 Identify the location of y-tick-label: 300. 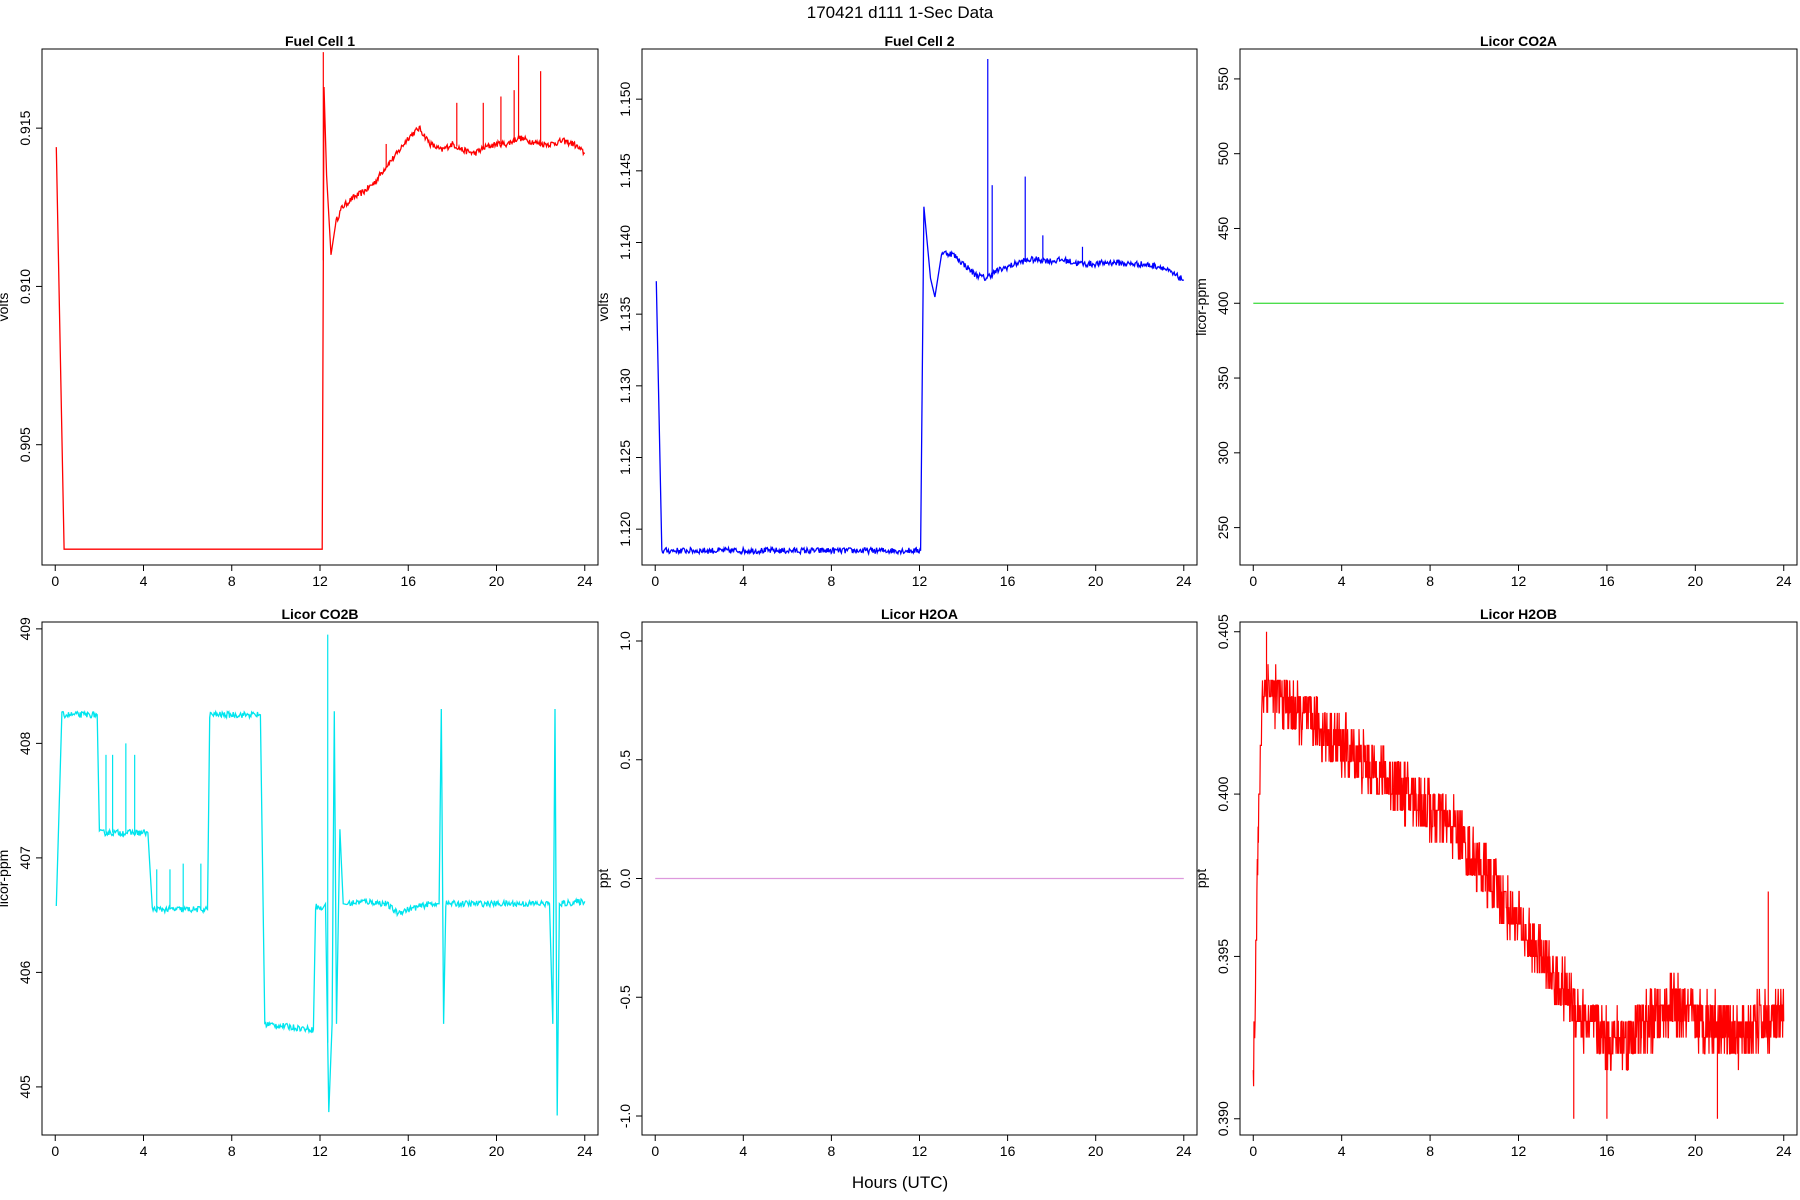
(1223, 453).